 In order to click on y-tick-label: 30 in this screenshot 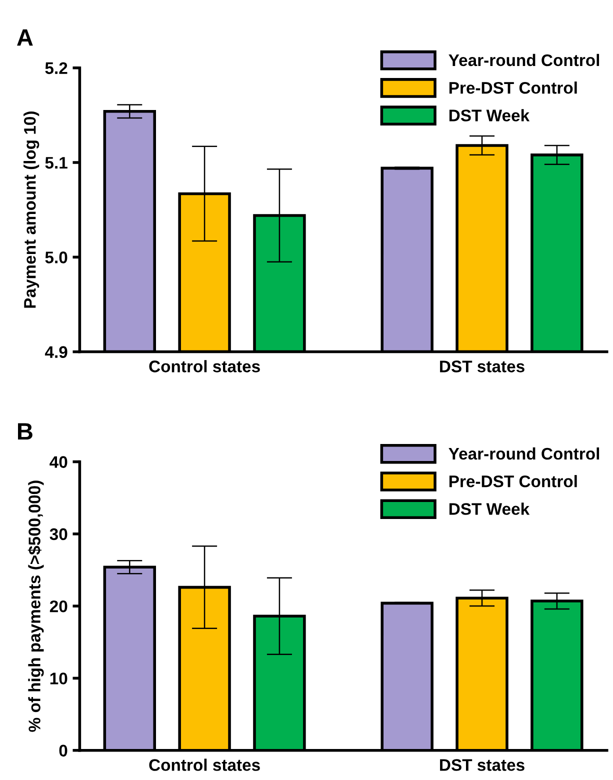, I will do `click(59, 534)`.